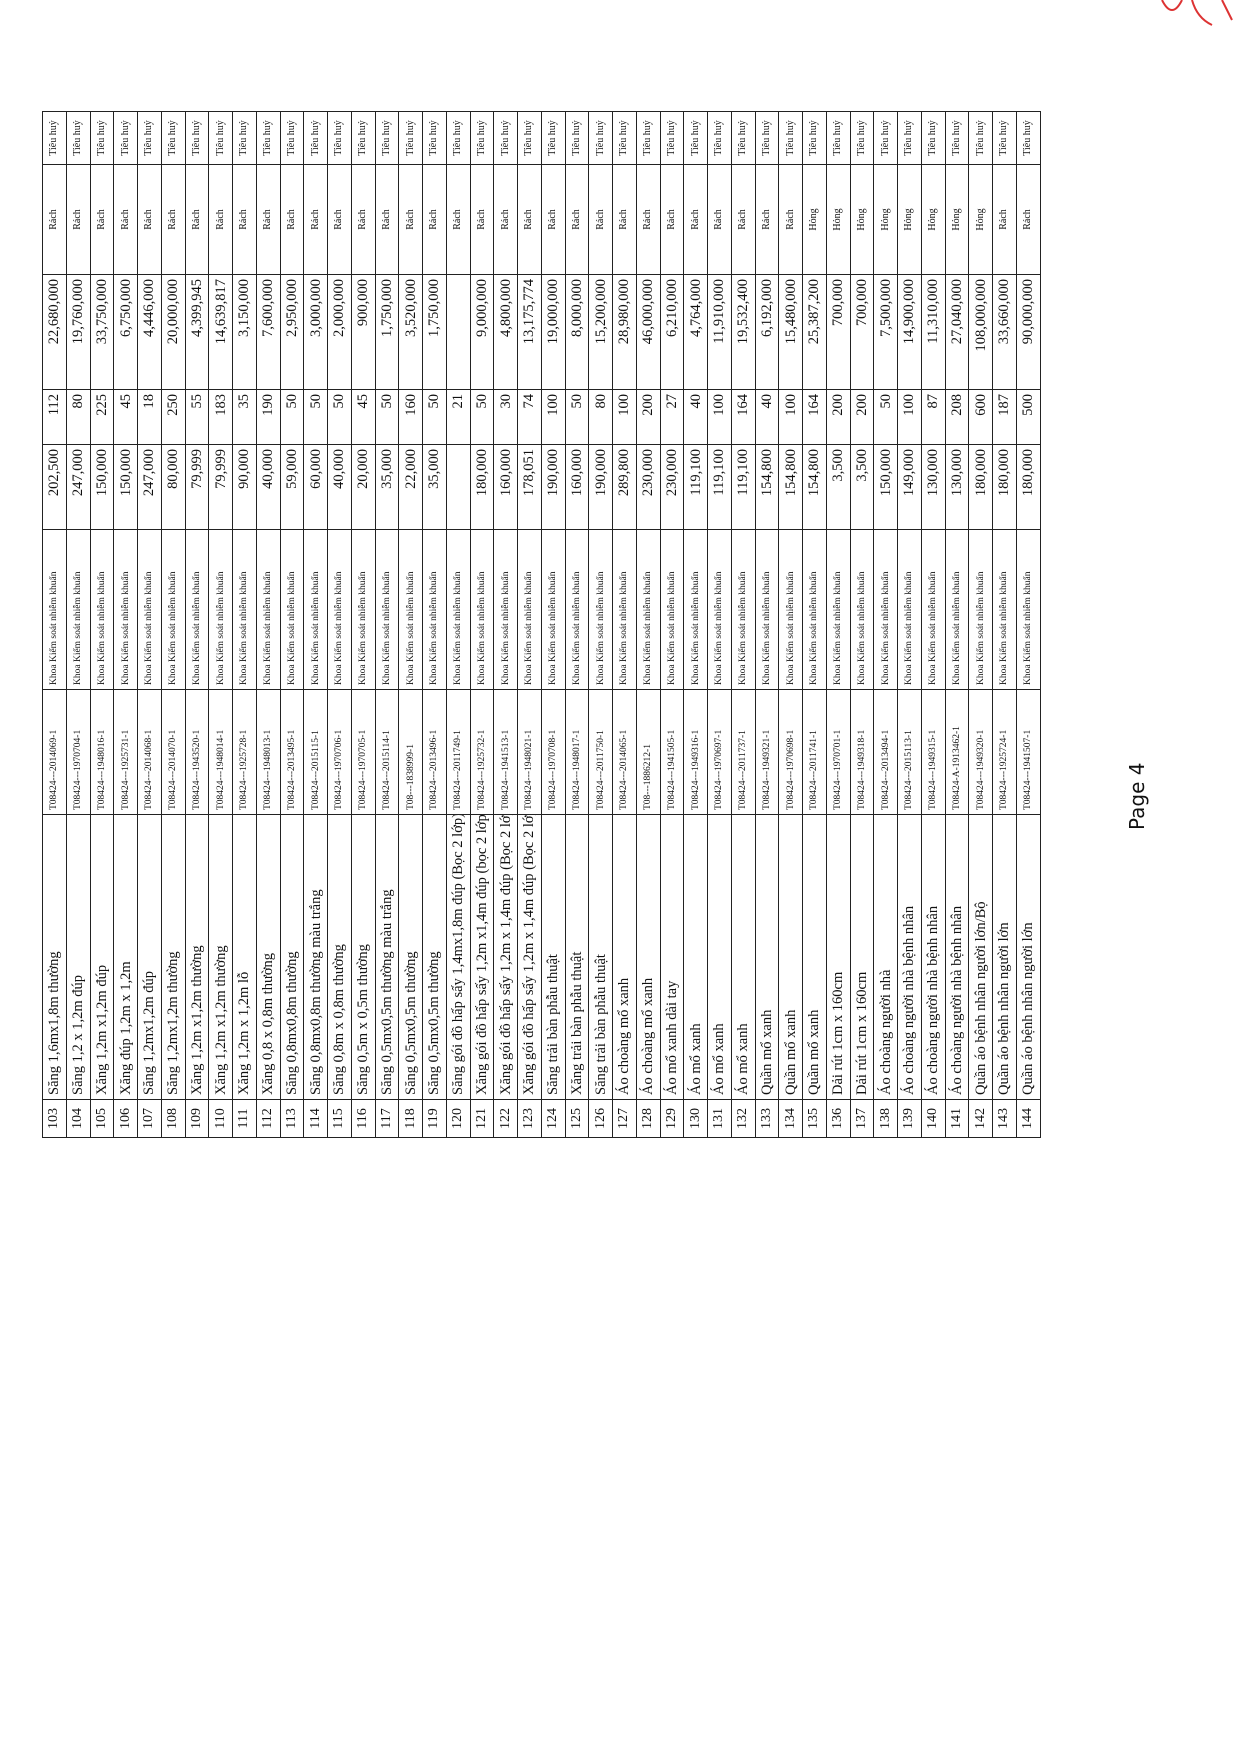 The width and height of the screenshot is (1242, 1755). I want to click on item-code: T08424---1941505-1, so click(672, 752).